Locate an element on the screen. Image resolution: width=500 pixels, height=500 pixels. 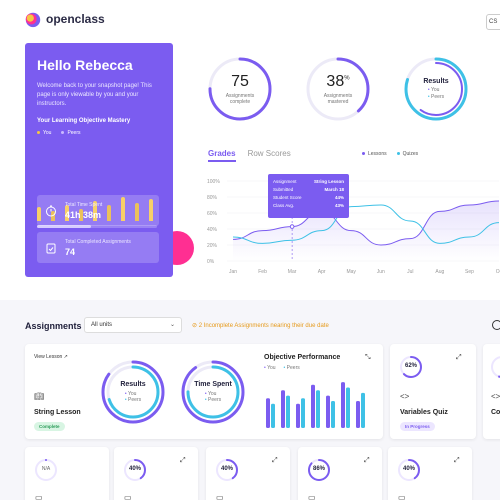
peers-arc is located at coordinates (133, 392).